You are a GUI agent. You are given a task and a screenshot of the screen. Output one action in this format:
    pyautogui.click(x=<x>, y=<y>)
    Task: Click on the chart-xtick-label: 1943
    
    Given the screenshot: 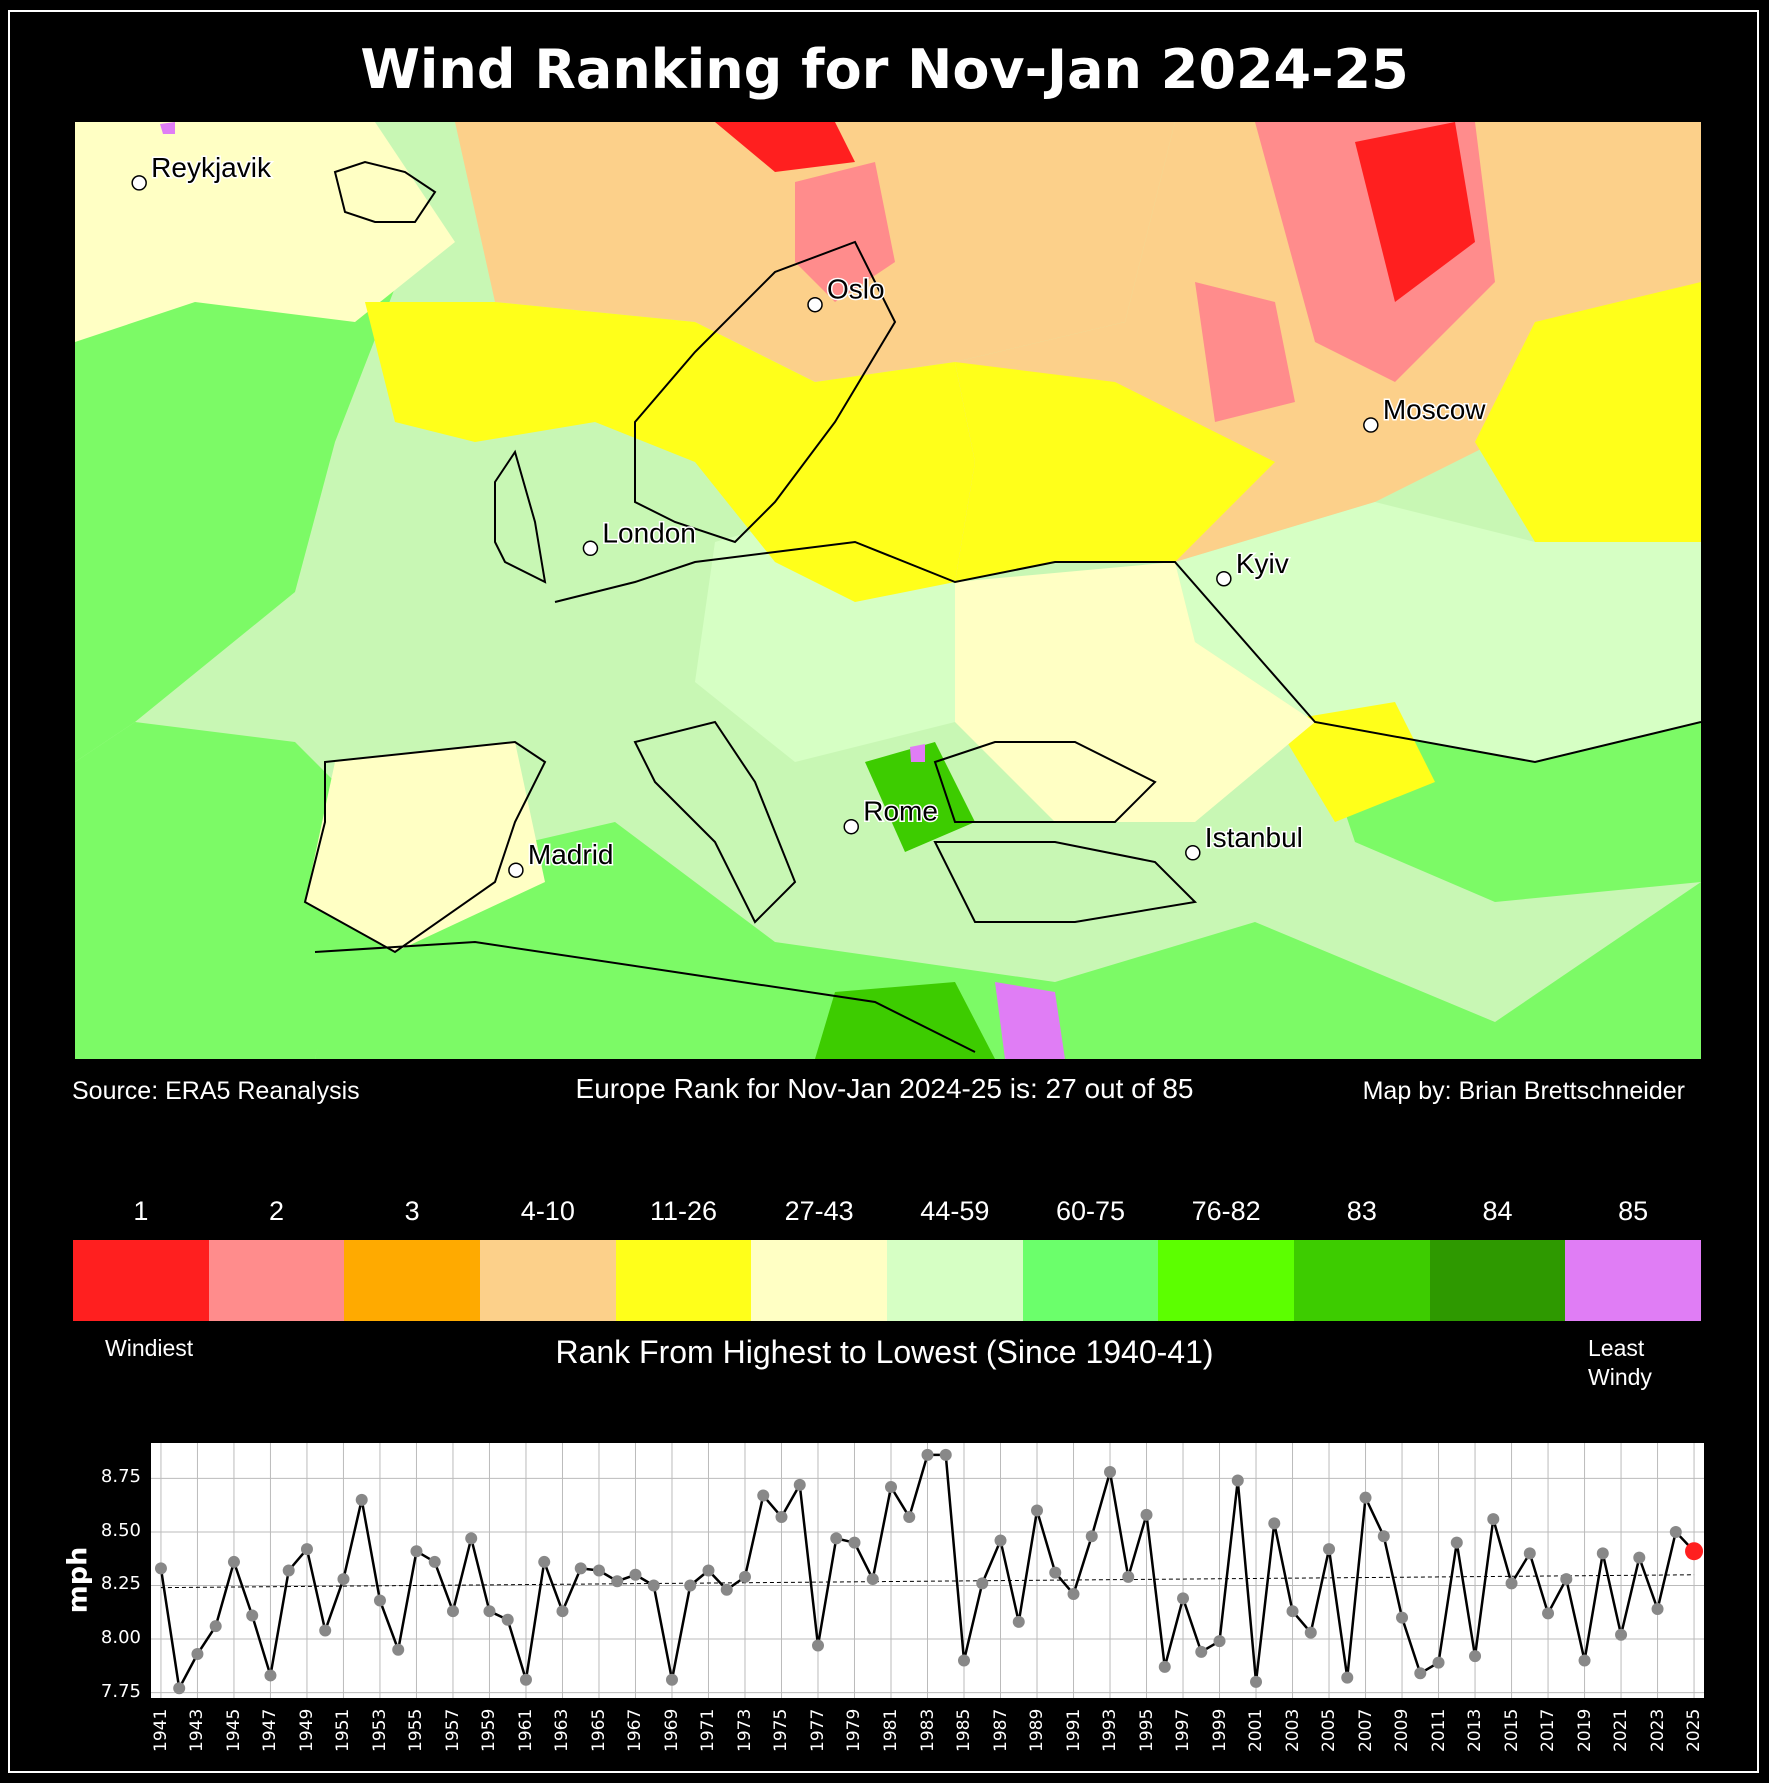 What is the action you would take?
    pyautogui.click(x=197, y=1730)
    